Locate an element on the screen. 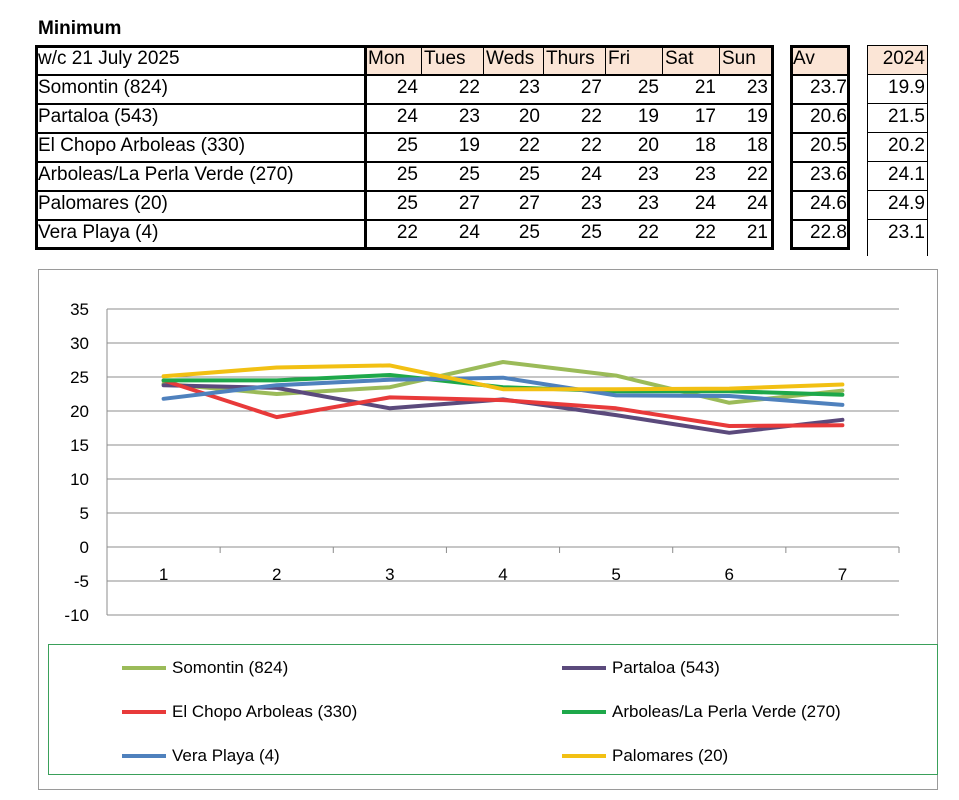  average-cell: 22.8 is located at coordinates (828, 232).